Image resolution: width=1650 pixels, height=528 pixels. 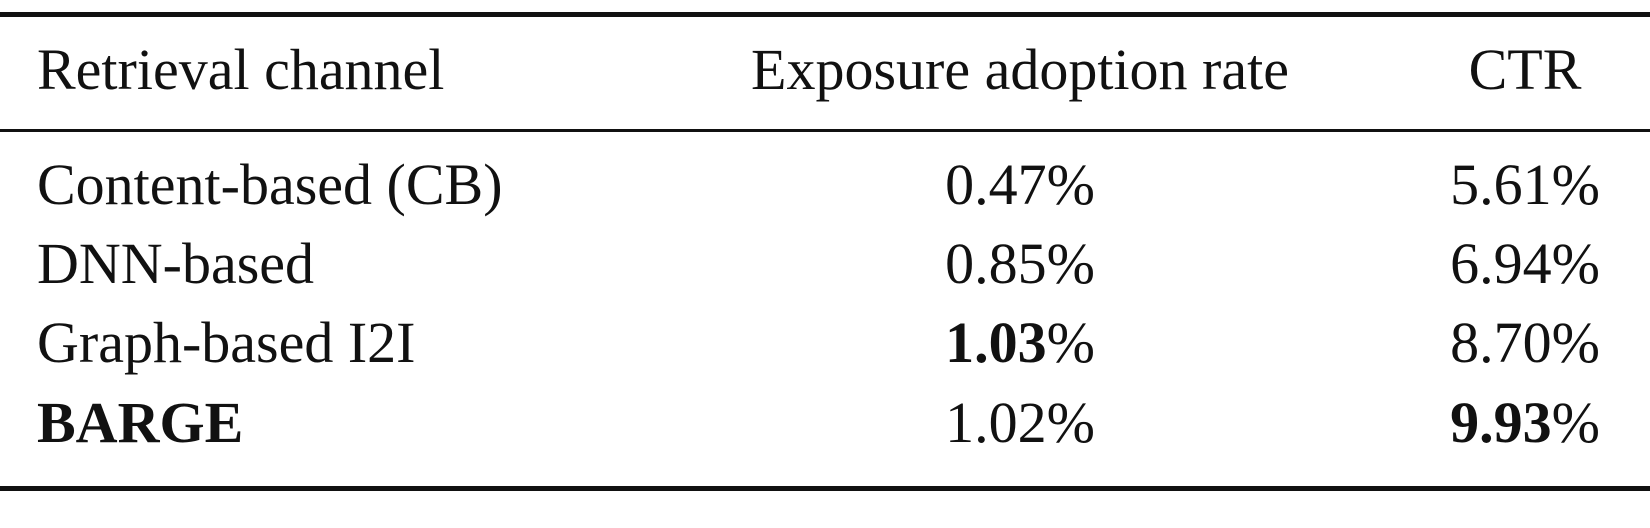 I want to click on table-cell: 6.94%, so click(x=1525, y=263).